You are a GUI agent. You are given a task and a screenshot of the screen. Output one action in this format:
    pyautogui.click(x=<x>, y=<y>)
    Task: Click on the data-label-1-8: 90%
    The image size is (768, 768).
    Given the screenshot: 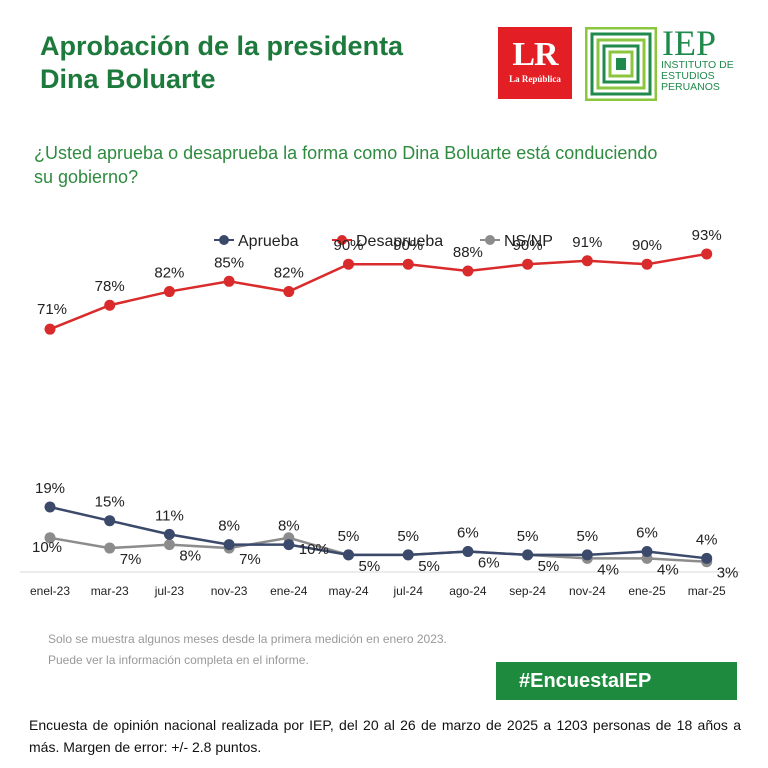 What is the action you would take?
    pyautogui.click(x=528, y=245)
    